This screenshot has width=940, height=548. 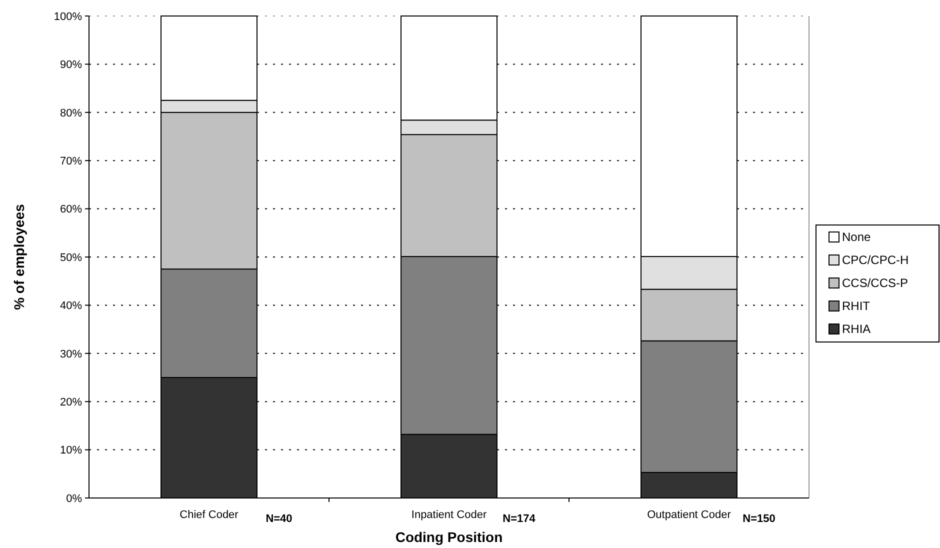 I want to click on y-tick-label: 20%, so click(x=71, y=402).